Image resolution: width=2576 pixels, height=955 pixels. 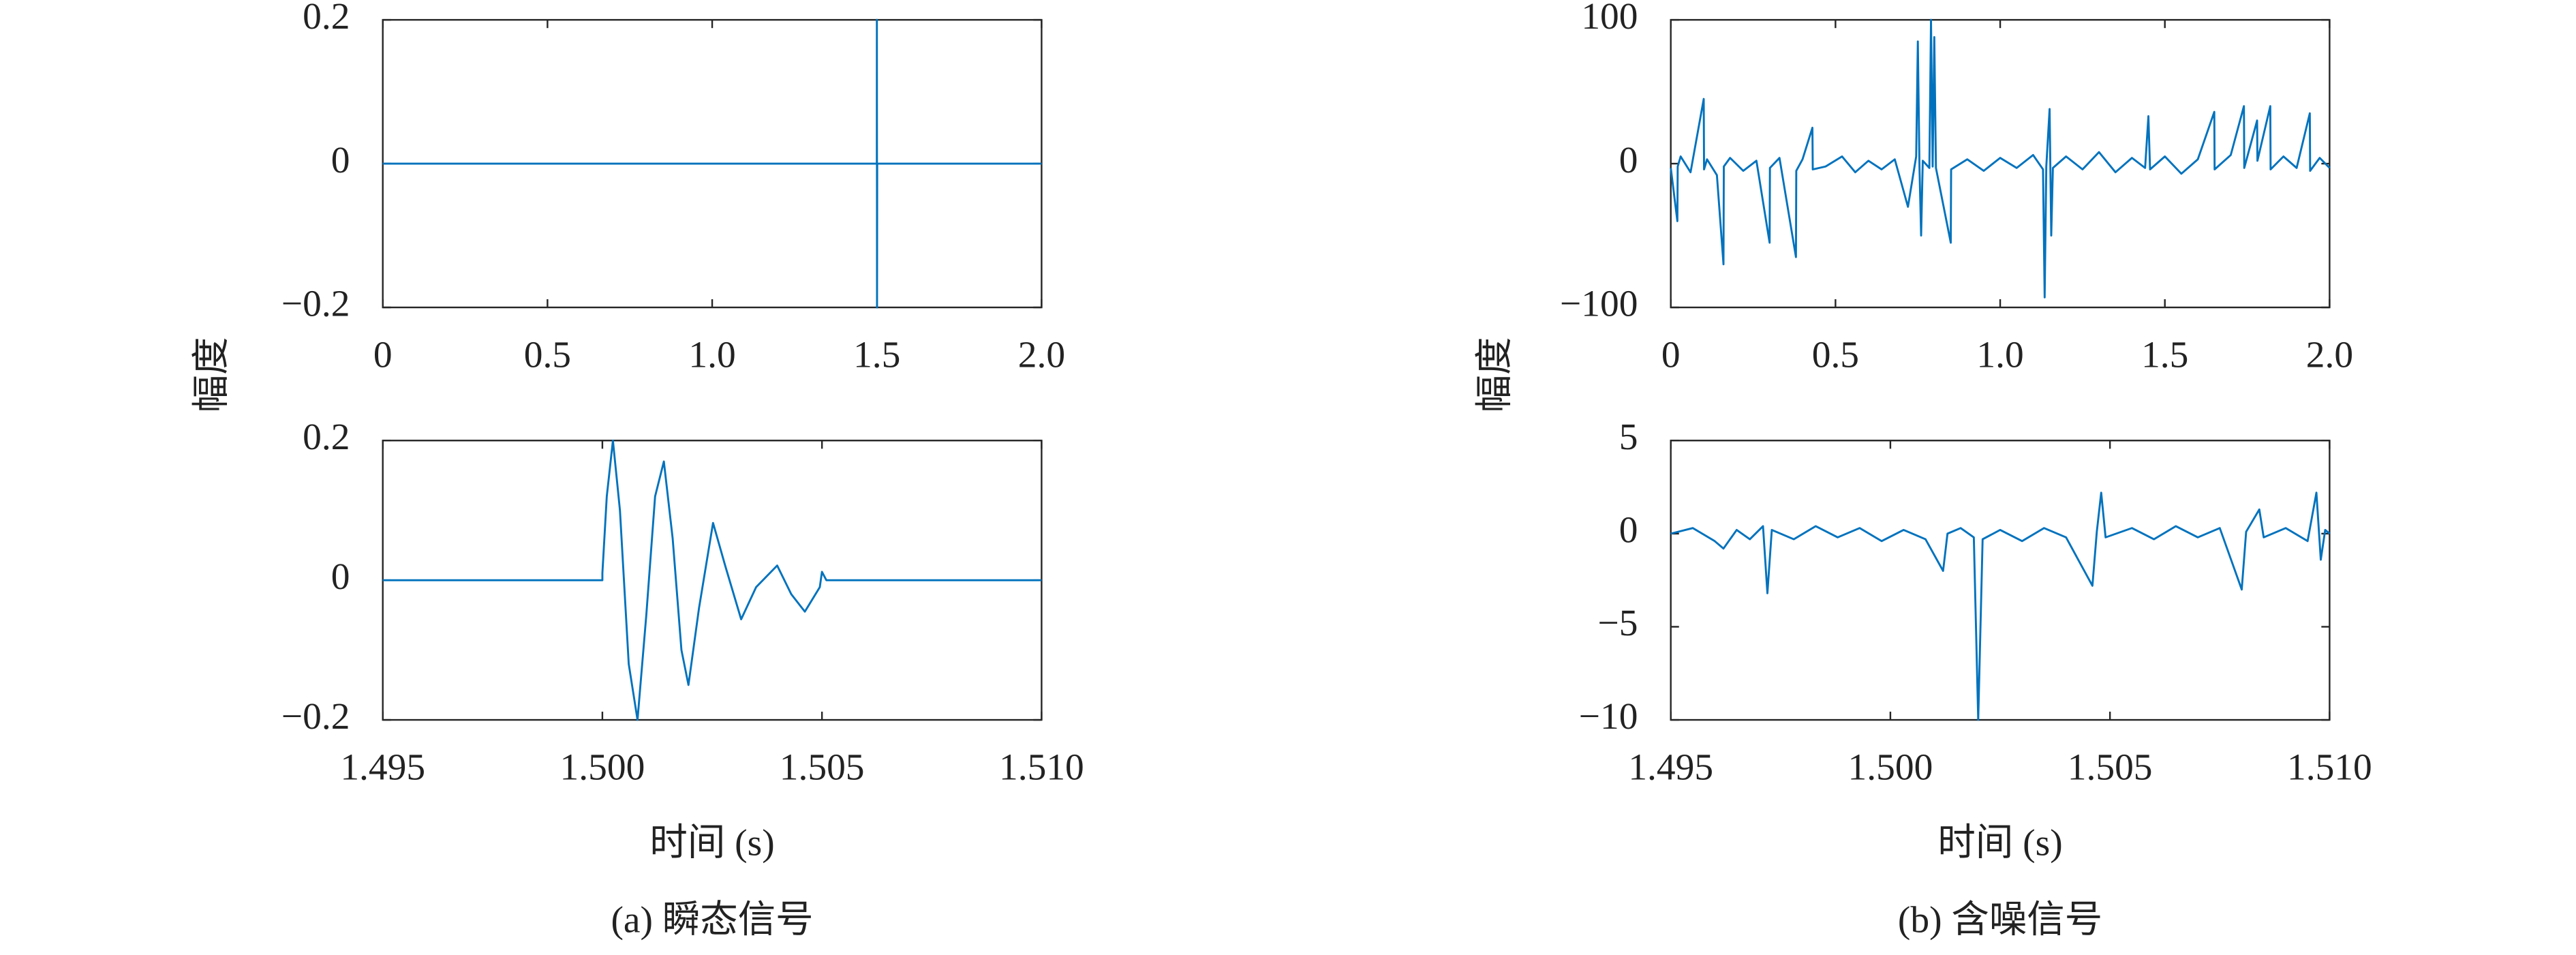 I want to click on subfigure-caption: (b) 含噪信号, so click(x=2000, y=920).